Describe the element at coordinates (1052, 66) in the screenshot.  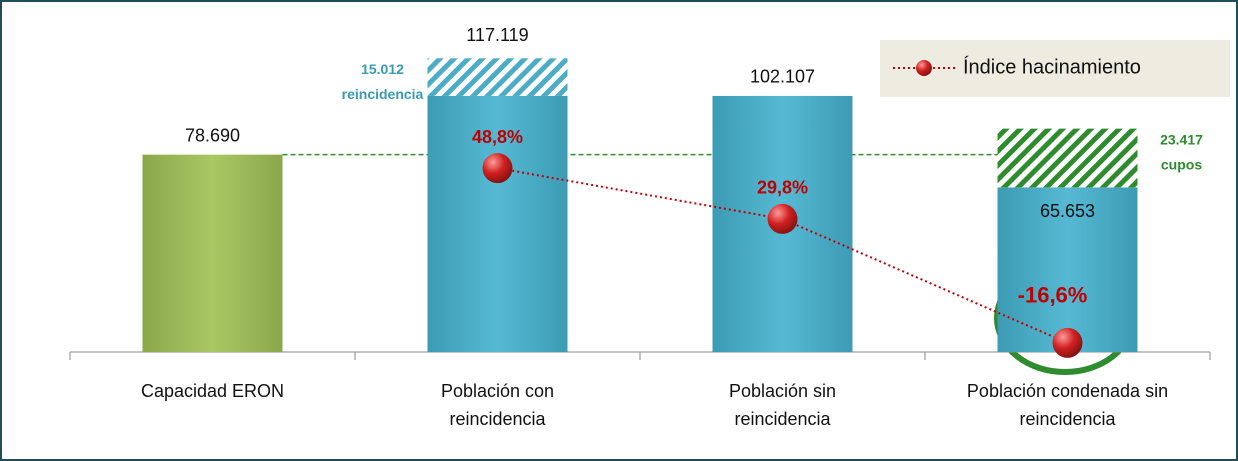
I see `legend-label: Índice hacinamiento` at that location.